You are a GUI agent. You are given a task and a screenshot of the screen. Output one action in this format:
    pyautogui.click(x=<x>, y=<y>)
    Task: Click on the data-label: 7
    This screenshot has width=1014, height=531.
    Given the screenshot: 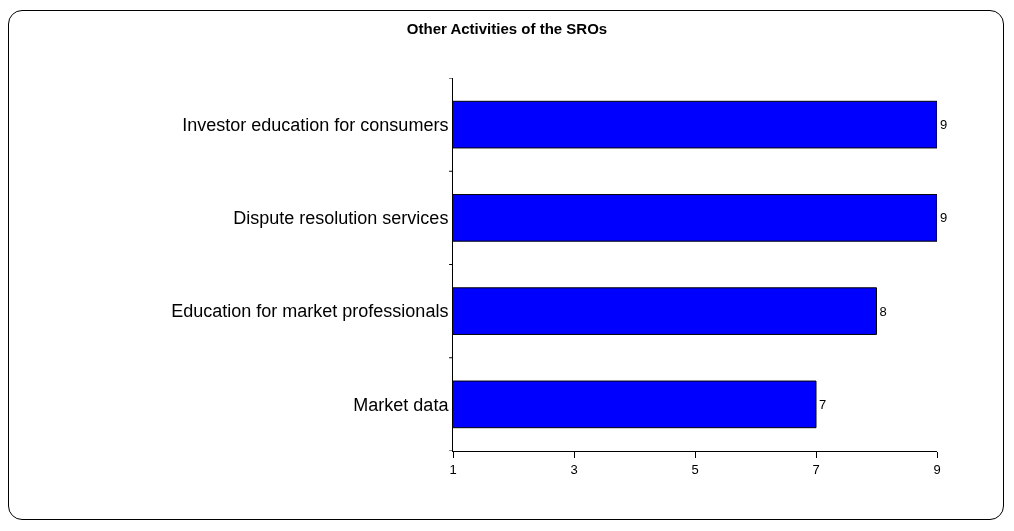 What is the action you would take?
    pyautogui.click(x=823, y=404)
    